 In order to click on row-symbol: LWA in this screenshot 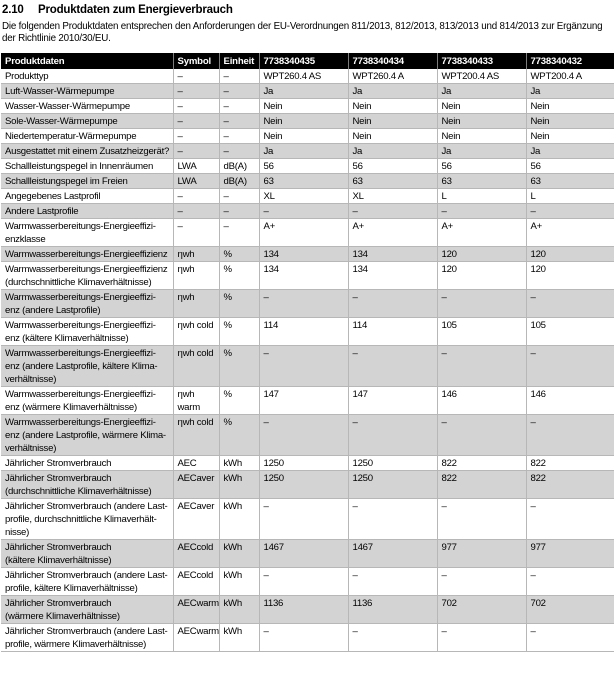, I will do `click(195, 181)`.